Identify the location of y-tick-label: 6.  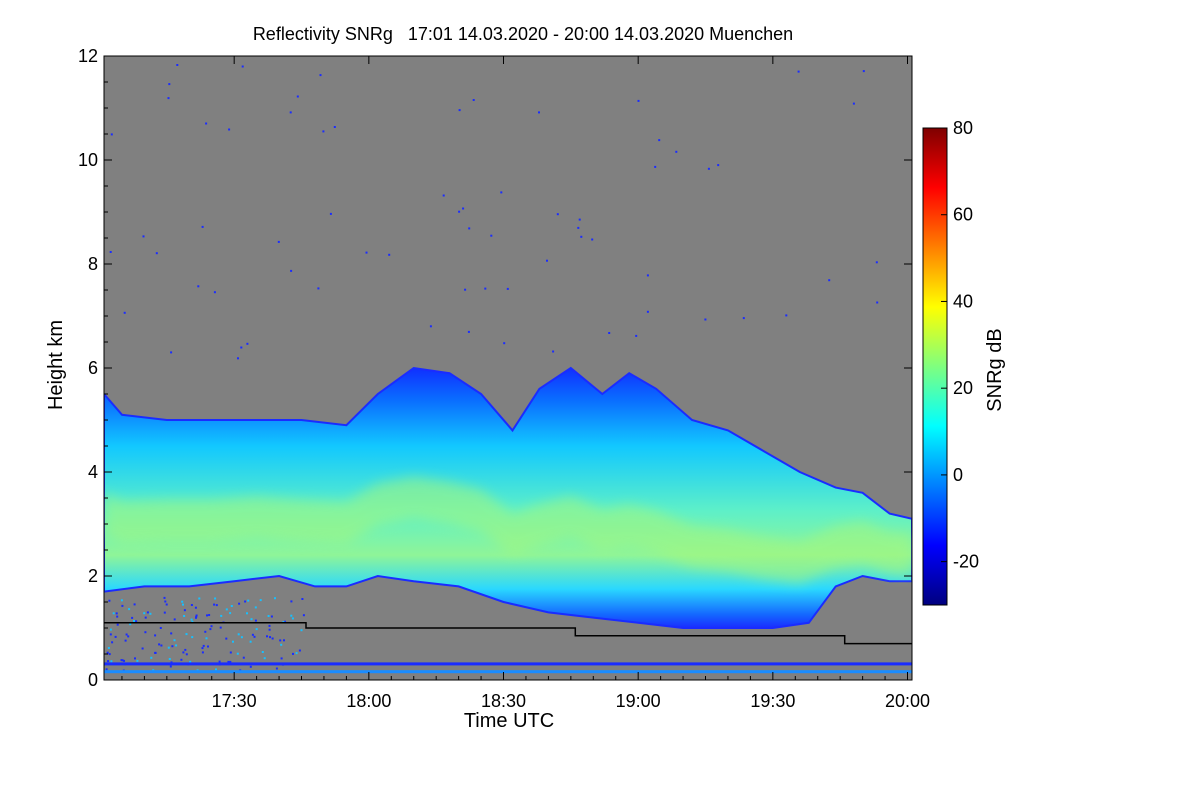
(93, 368).